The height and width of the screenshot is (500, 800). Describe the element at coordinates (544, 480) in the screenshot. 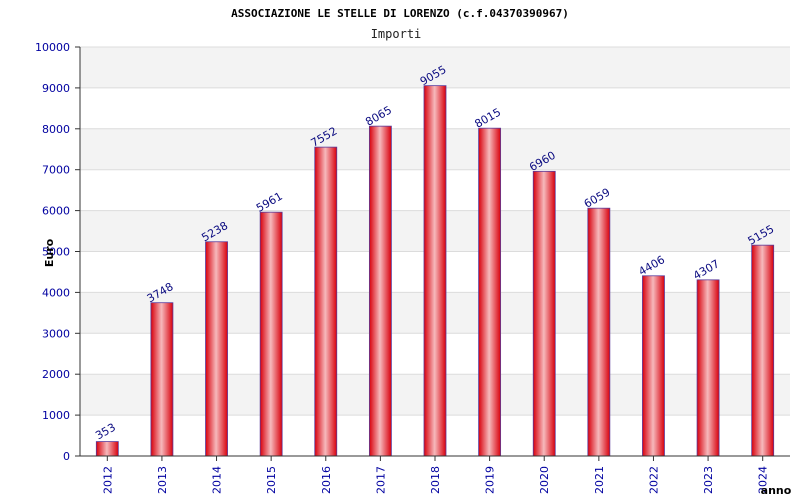

I see `x-tick-label: 2020` at that location.